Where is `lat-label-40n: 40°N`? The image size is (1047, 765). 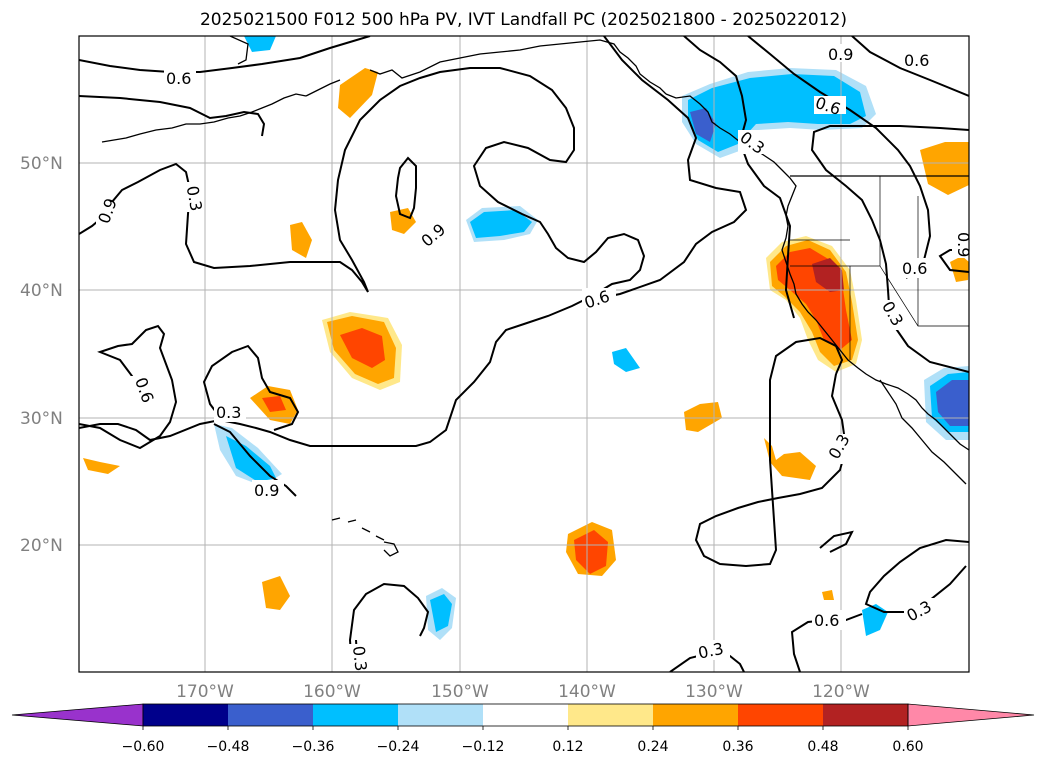 lat-label-40n: 40°N is located at coordinates (41, 291).